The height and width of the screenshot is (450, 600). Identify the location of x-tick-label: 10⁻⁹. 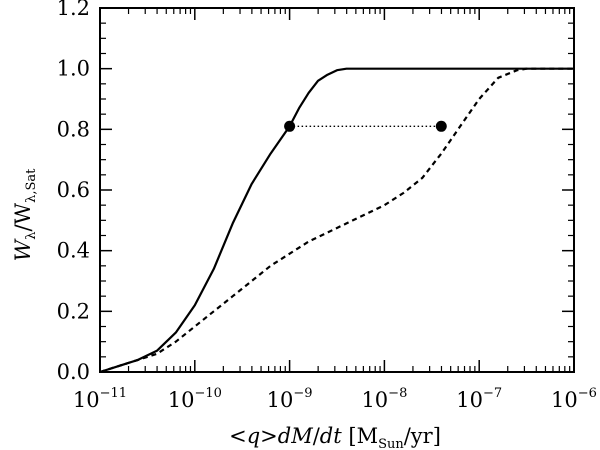
(290, 399).